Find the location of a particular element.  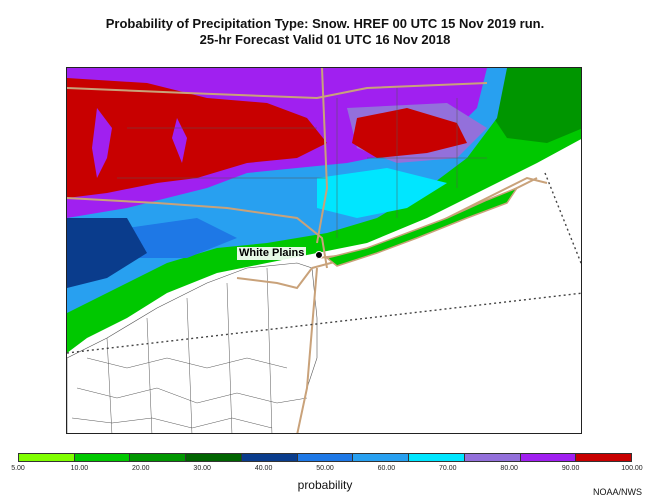

white-plains-label: White Plains is located at coordinates (272, 253).